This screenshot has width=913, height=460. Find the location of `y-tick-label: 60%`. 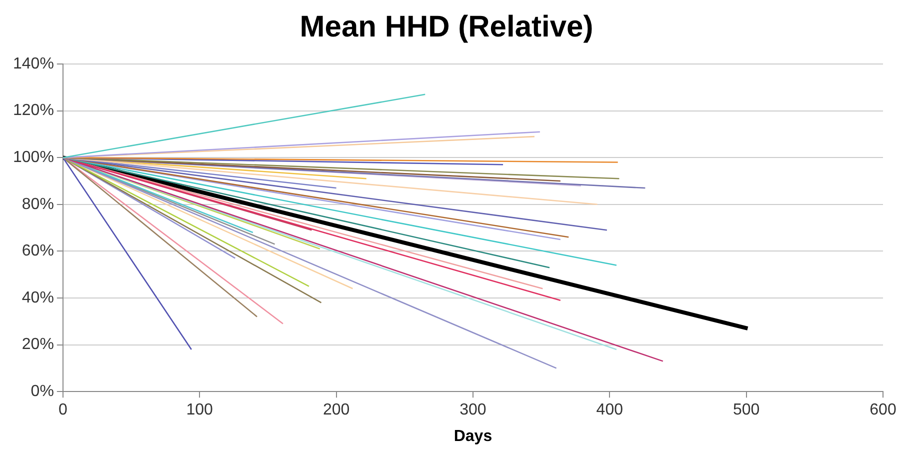

y-tick-label: 60% is located at coordinates (38, 251).